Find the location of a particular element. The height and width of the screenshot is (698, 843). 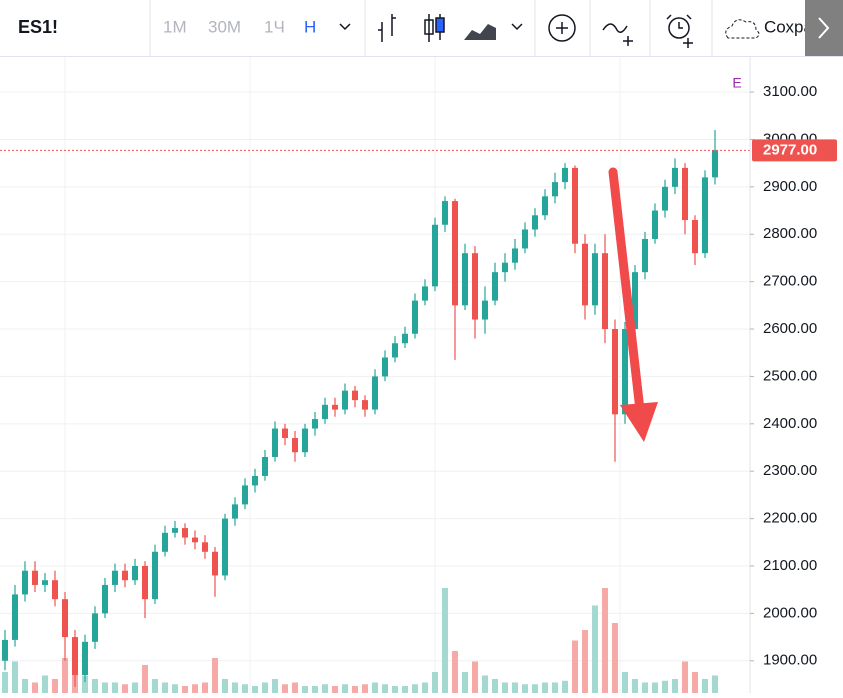

y-tick-label: 2400.00 is located at coordinates (790, 423).